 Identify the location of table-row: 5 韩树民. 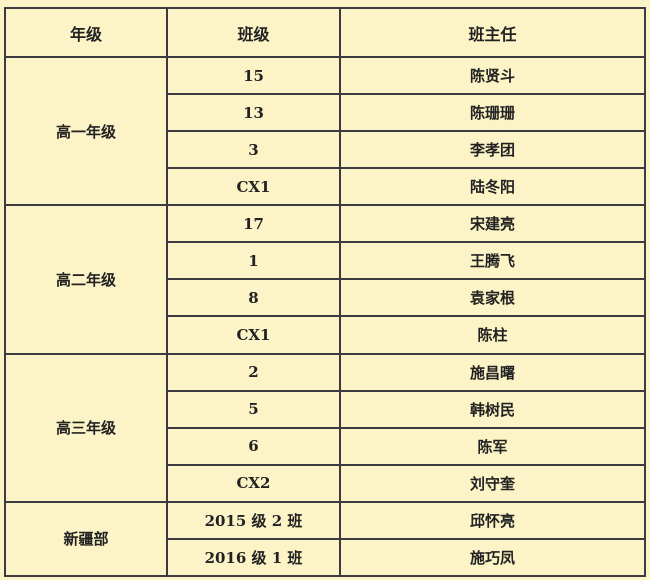
(325, 409).